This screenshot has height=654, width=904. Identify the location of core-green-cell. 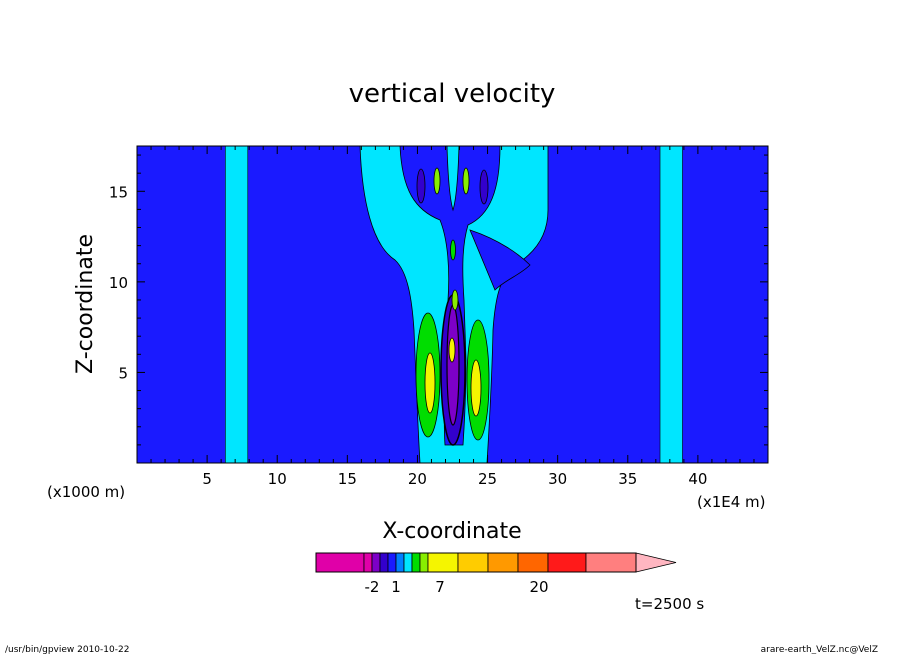
(455, 300).